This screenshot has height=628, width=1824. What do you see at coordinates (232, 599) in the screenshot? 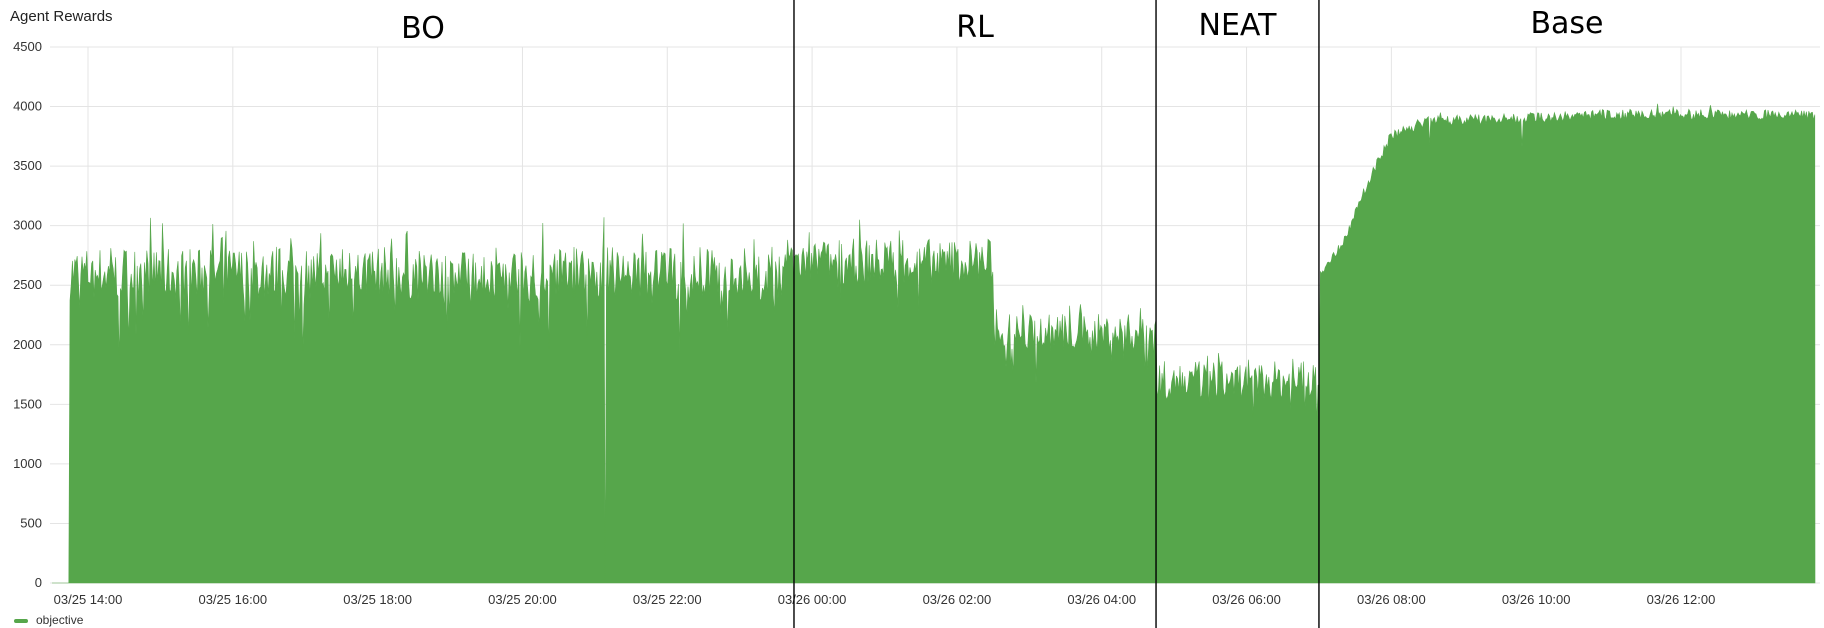
I see `x-tick-label: 03/25 16:00` at bounding box center [232, 599].